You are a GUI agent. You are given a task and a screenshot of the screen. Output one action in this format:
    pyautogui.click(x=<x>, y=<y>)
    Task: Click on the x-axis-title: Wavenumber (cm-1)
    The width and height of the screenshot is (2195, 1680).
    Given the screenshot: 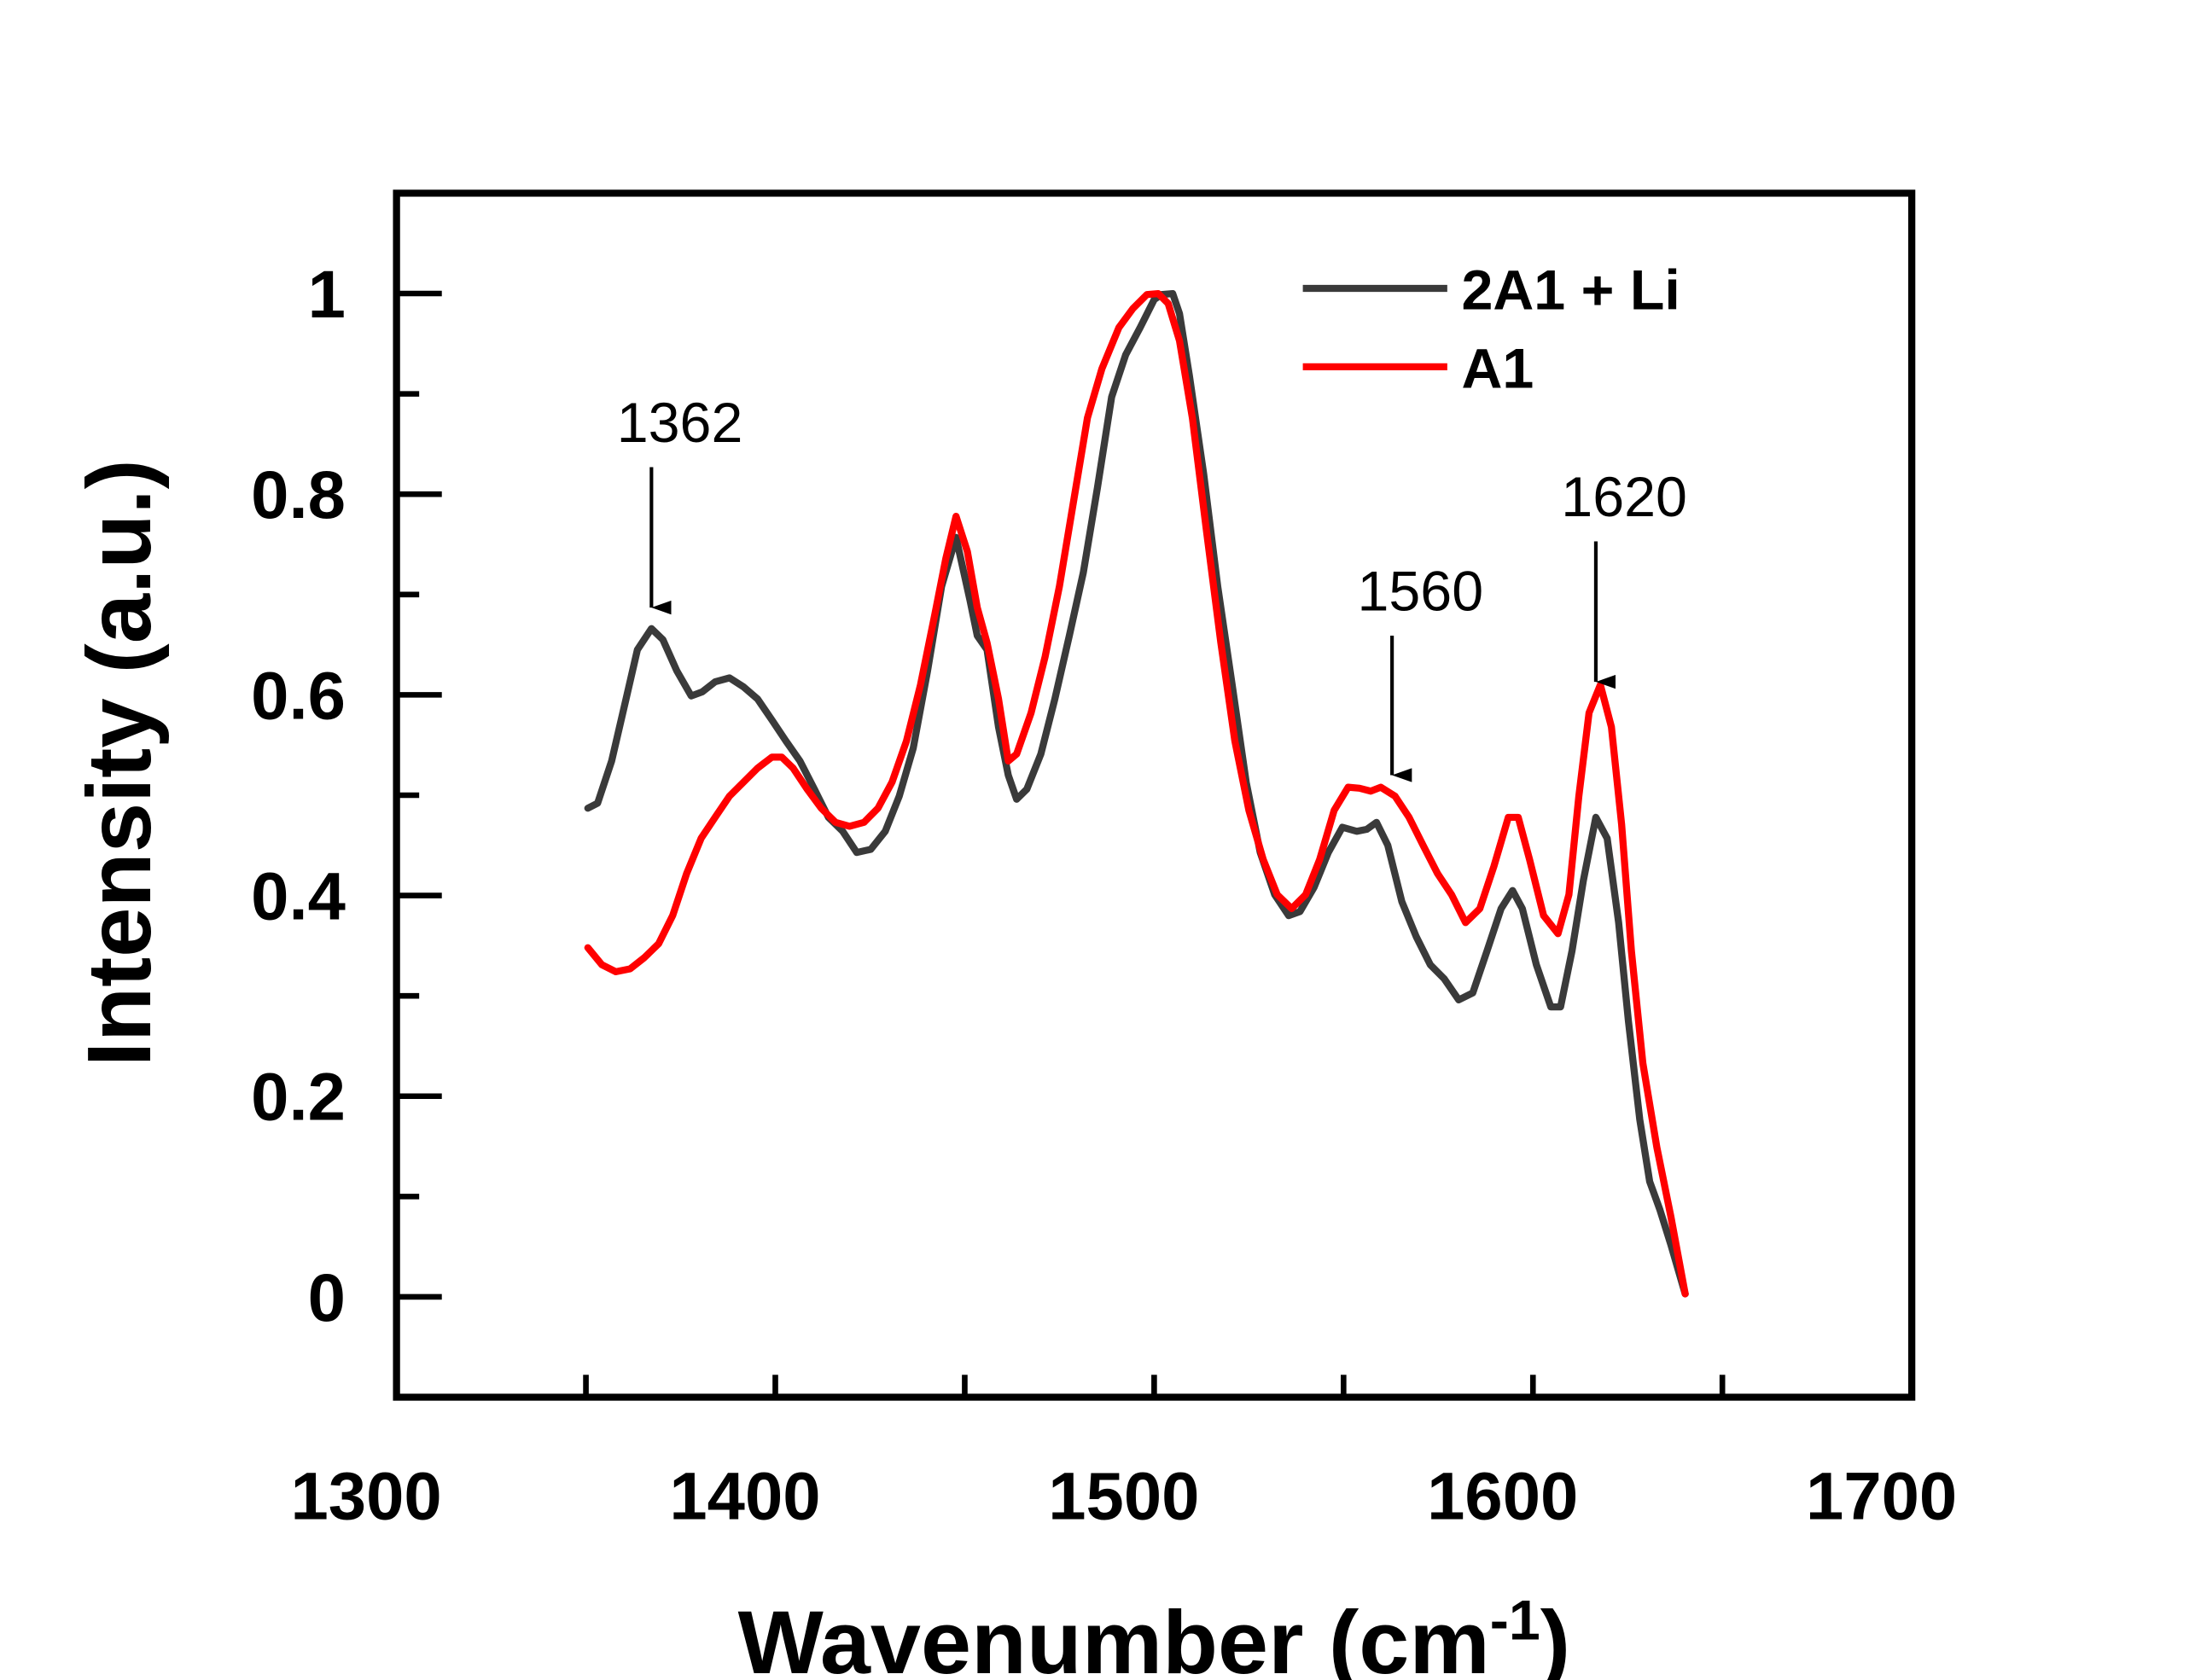 What is the action you would take?
    pyautogui.click(x=1154, y=1634)
    